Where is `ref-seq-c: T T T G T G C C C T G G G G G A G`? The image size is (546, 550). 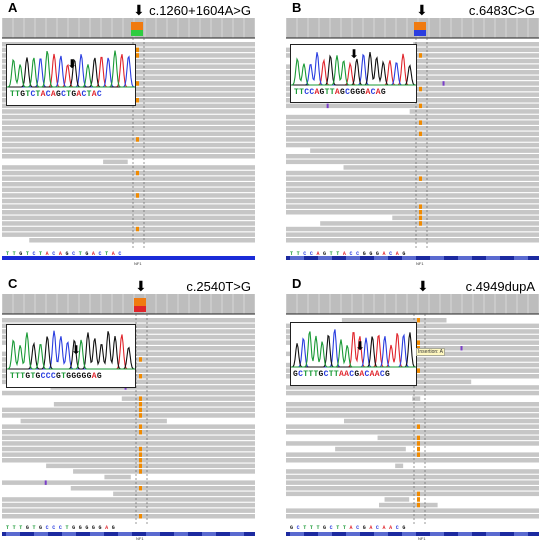
ref-seq-c: T T T G T G C C C T G G G G G A G is located at coordinates (61, 528).